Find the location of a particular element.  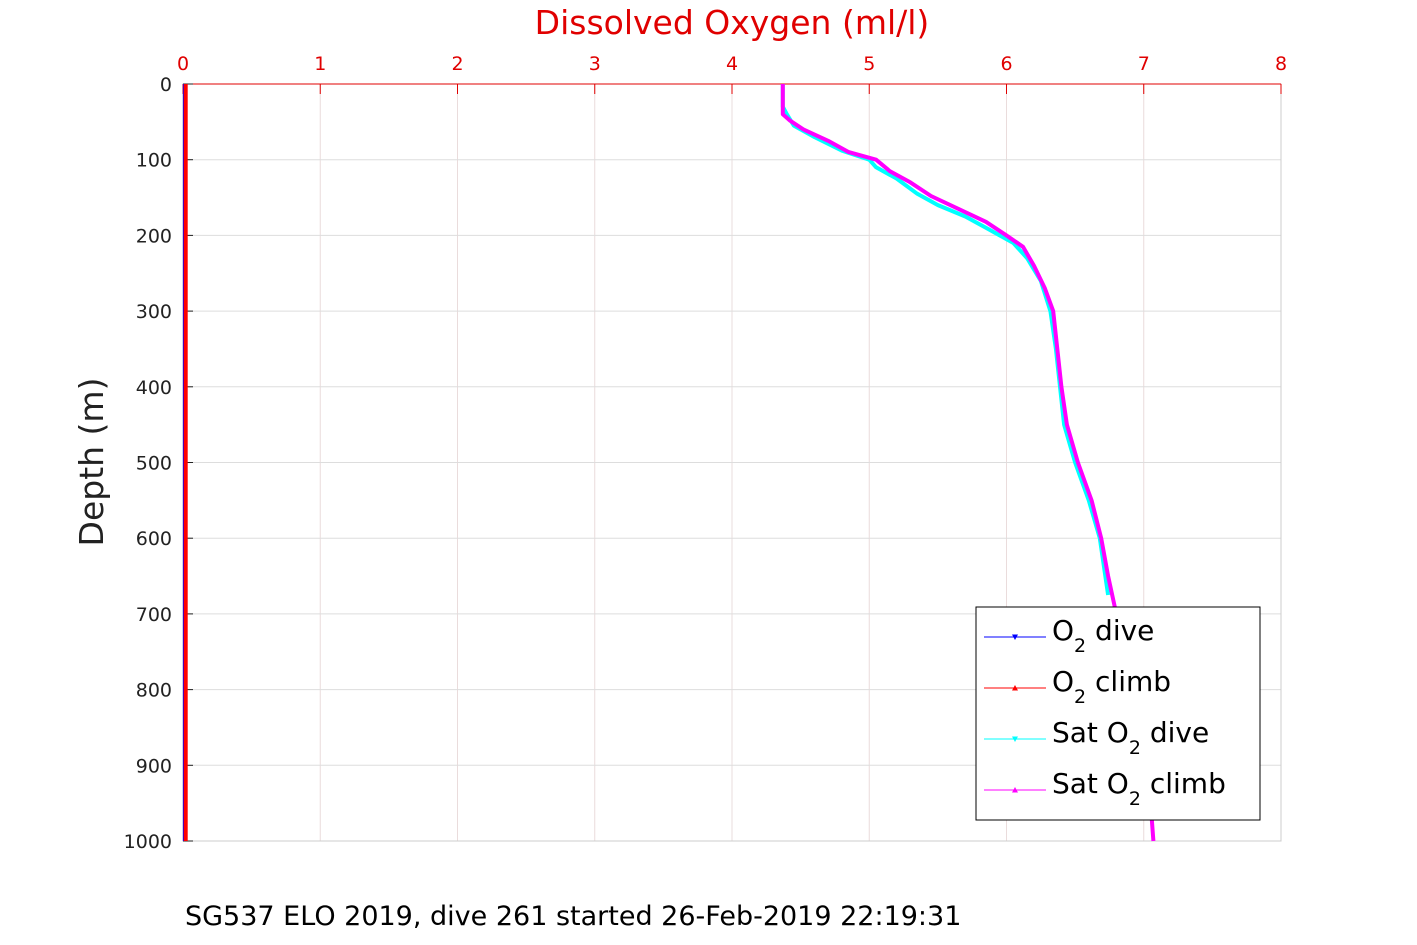

y-tick-label: 300 is located at coordinates (154, 312).